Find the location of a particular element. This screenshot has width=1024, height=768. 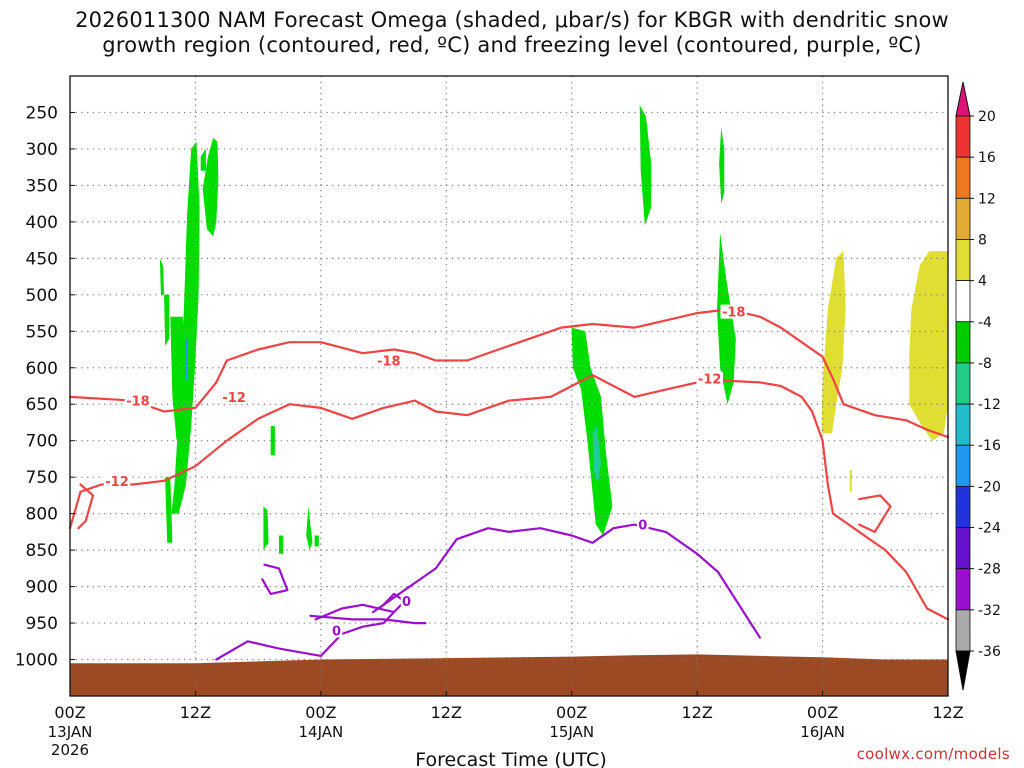

y-tick-label: 800 is located at coordinates (42, 515).